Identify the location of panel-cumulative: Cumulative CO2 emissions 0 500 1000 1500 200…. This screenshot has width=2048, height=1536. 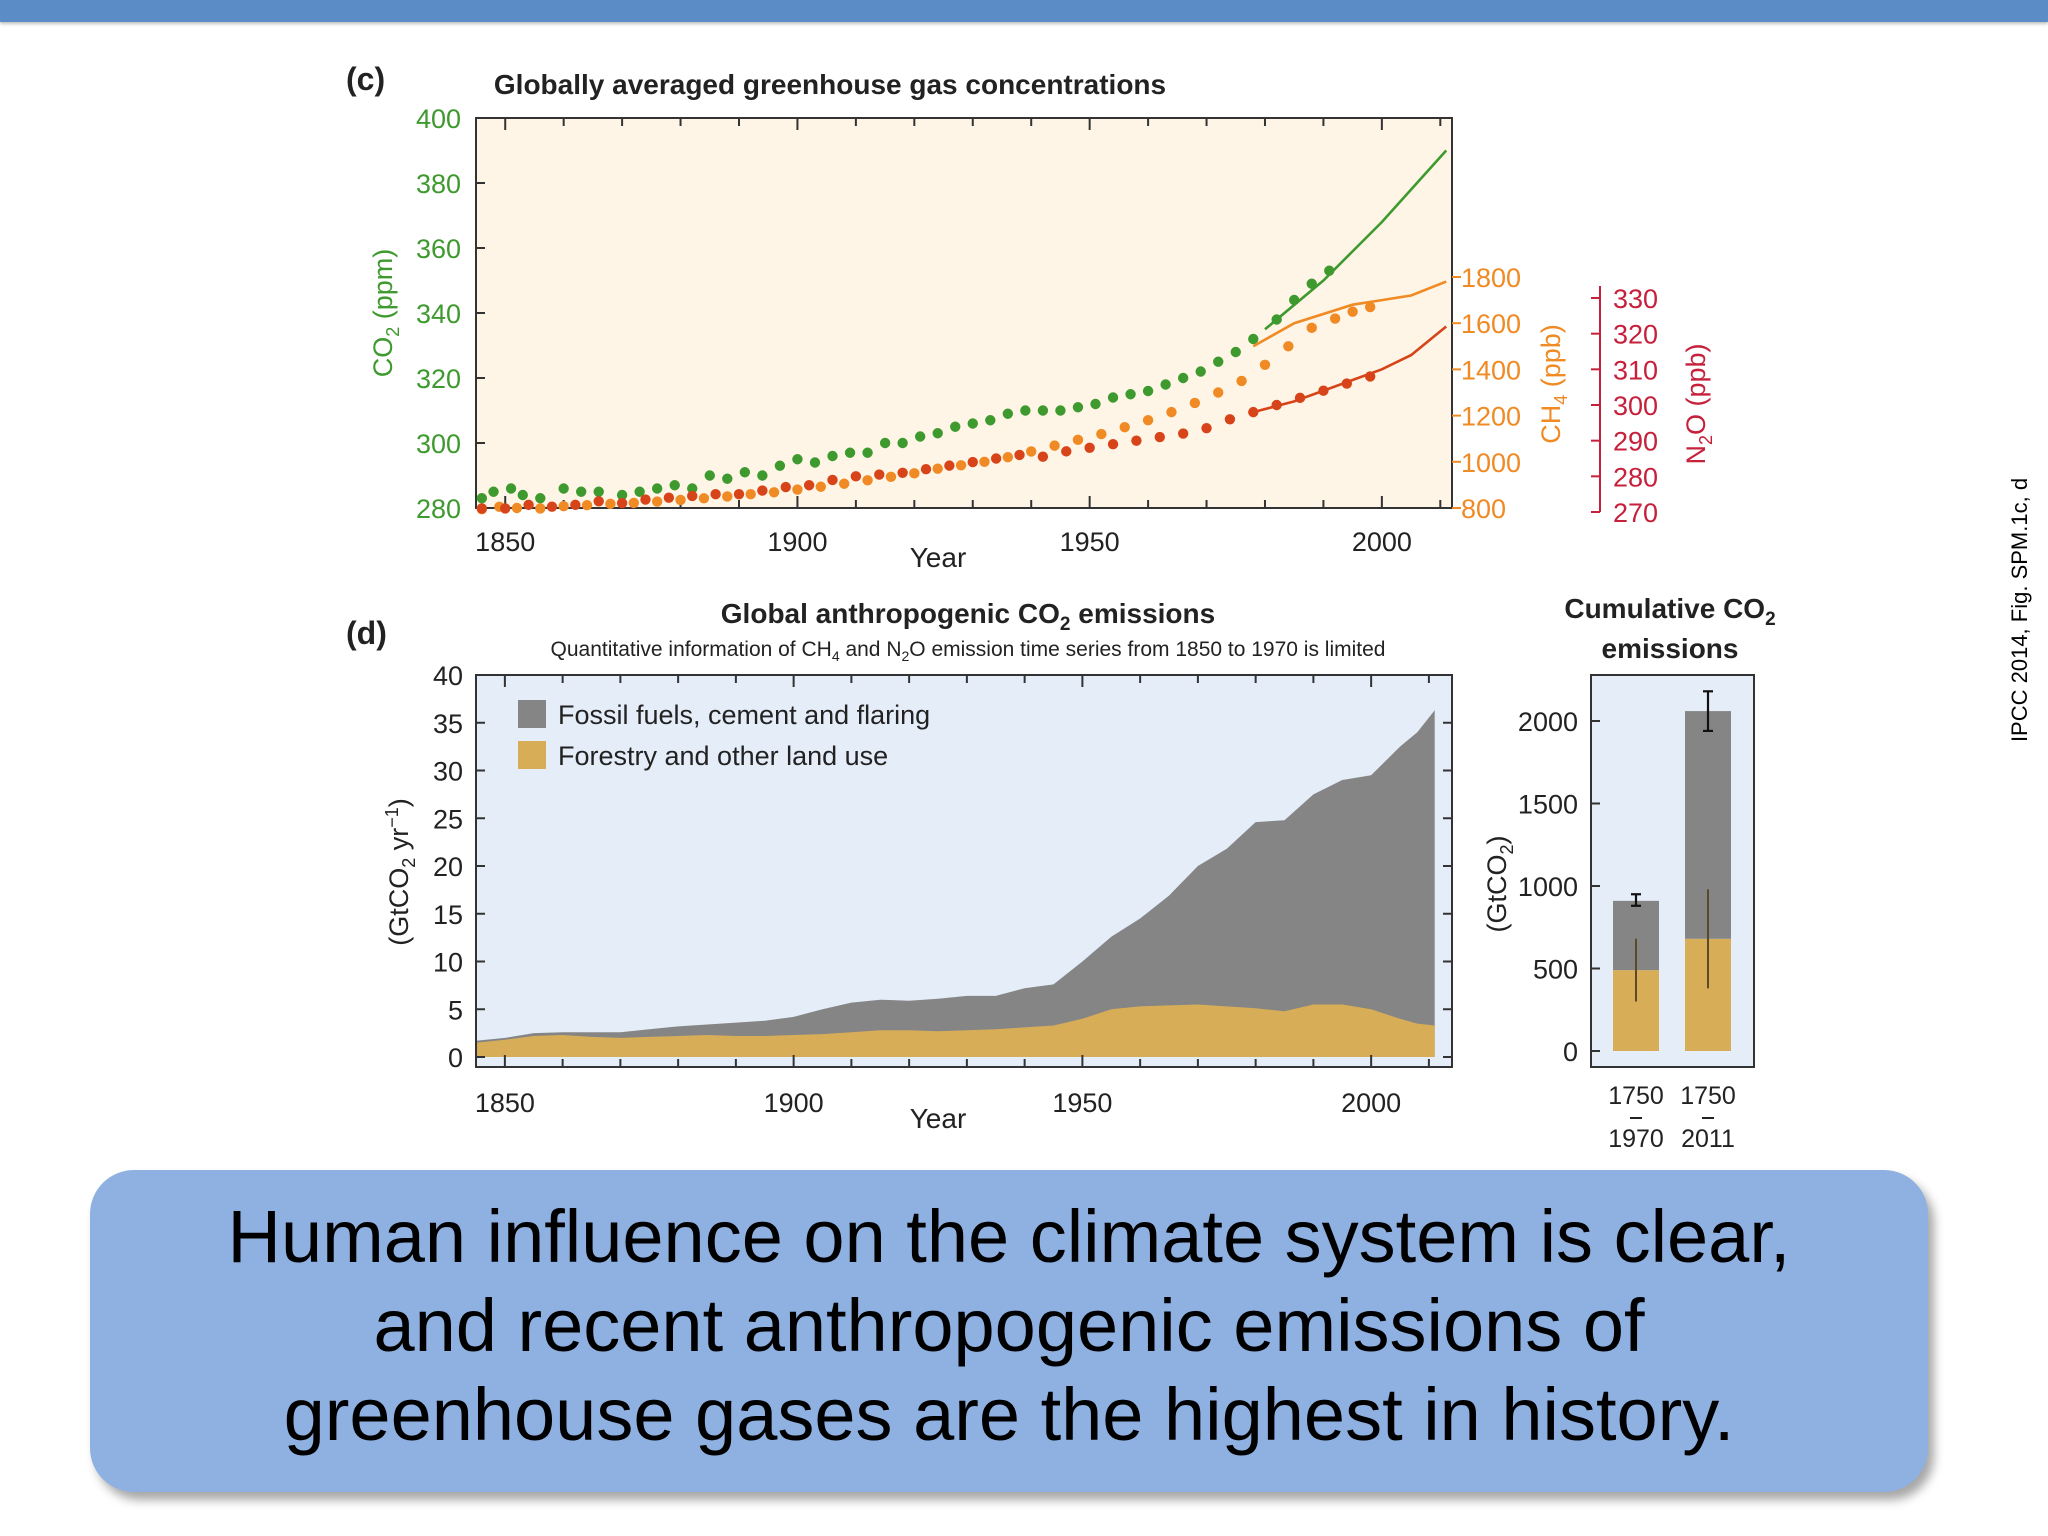
(1629, 873).